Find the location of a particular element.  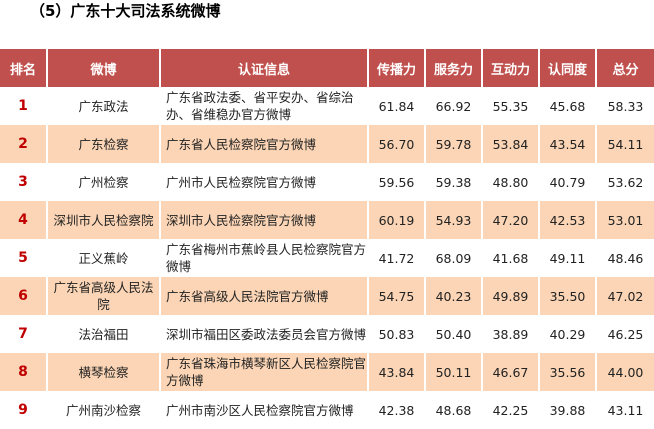

cell-service: 50.40 is located at coordinates (453, 334).